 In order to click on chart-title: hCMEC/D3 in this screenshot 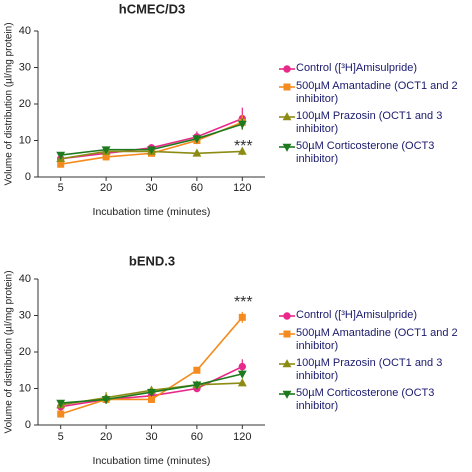, I will do `click(152, 8)`.